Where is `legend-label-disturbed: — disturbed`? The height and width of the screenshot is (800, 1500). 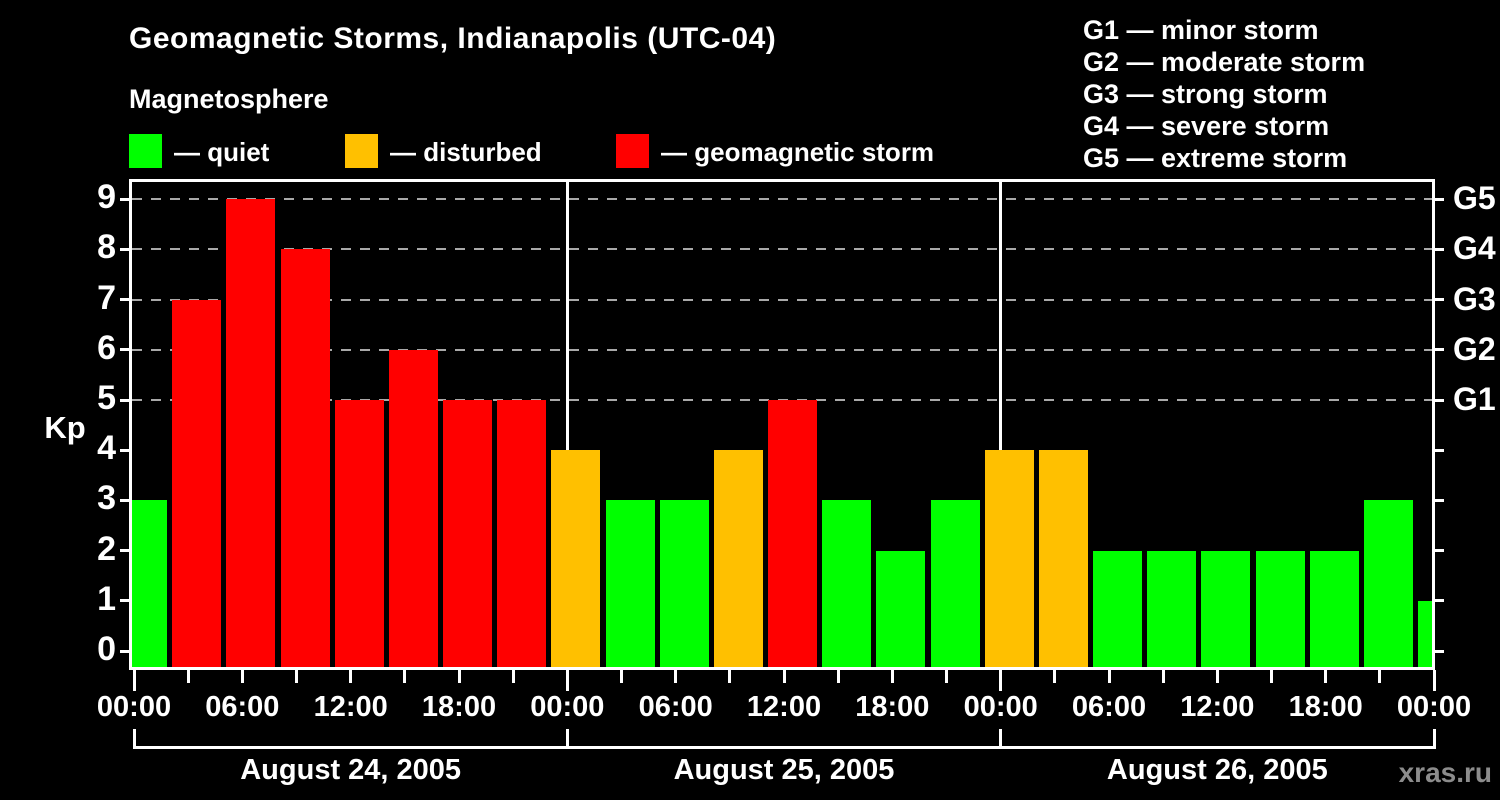 legend-label-disturbed: — disturbed is located at coordinates (466, 152).